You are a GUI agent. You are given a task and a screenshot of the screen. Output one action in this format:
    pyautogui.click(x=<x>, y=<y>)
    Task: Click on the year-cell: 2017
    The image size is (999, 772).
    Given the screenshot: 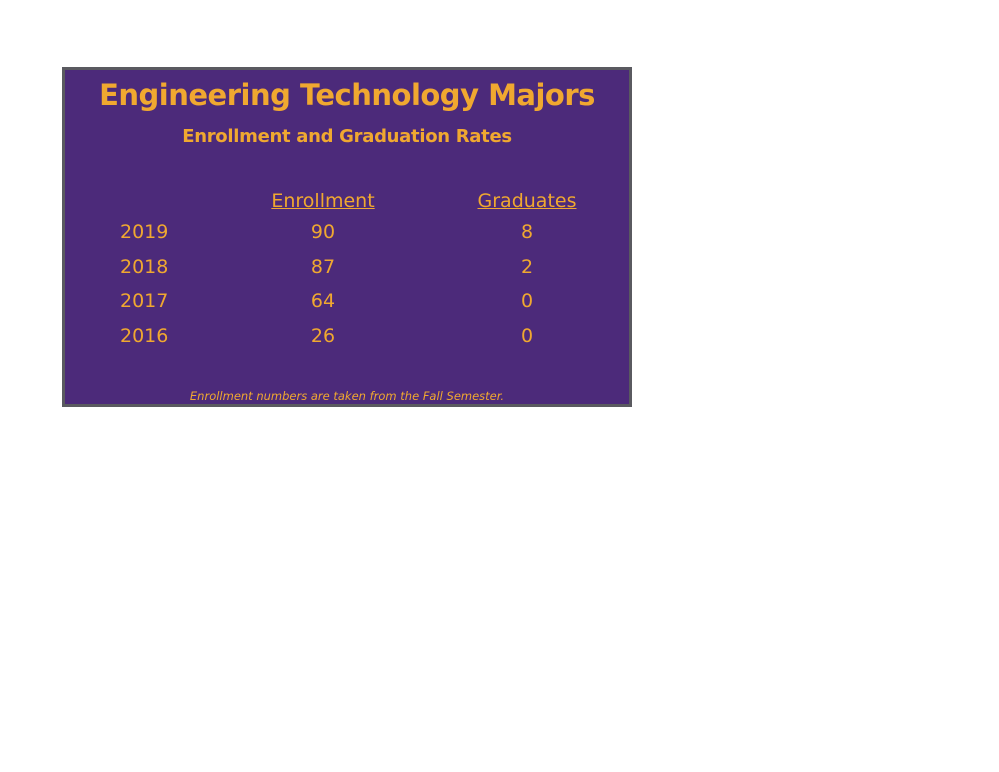 What is the action you would take?
    pyautogui.click(x=144, y=301)
    